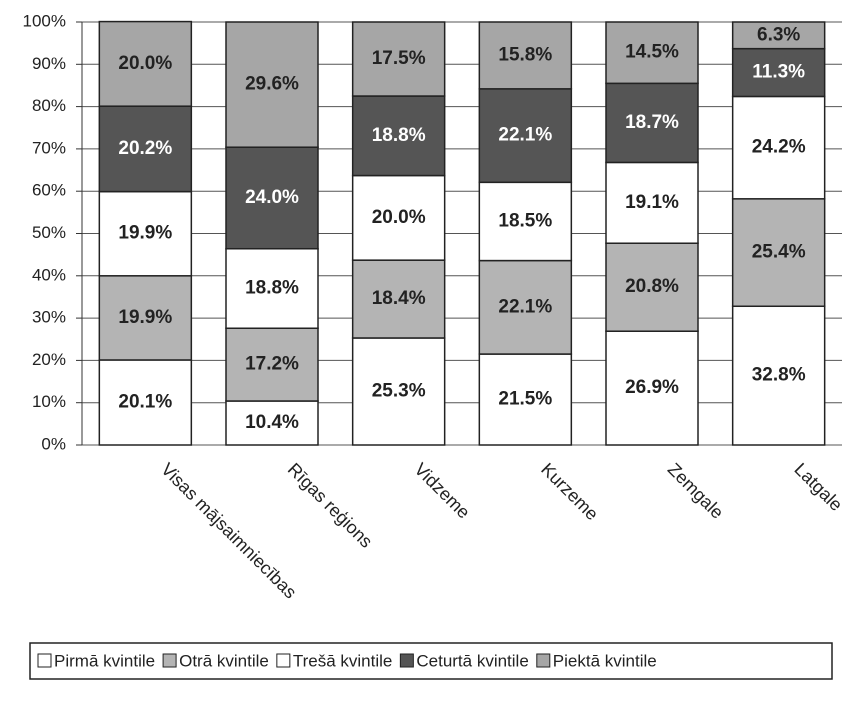  What do you see at coordinates (569, 491) in the screenshot?
I see `x-tick-label: Kurzeme` at bounding box center [569, 491].